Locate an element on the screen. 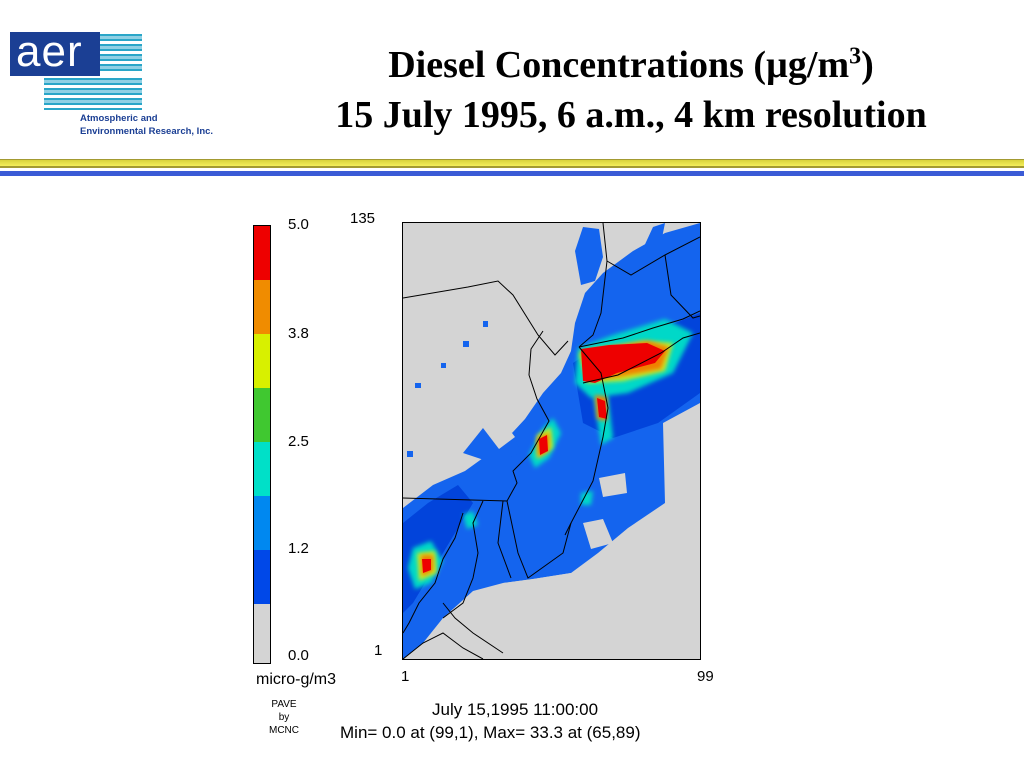  title-line1: Diesel Concentrations (µg/m3) is located at coordinates (631, 64).